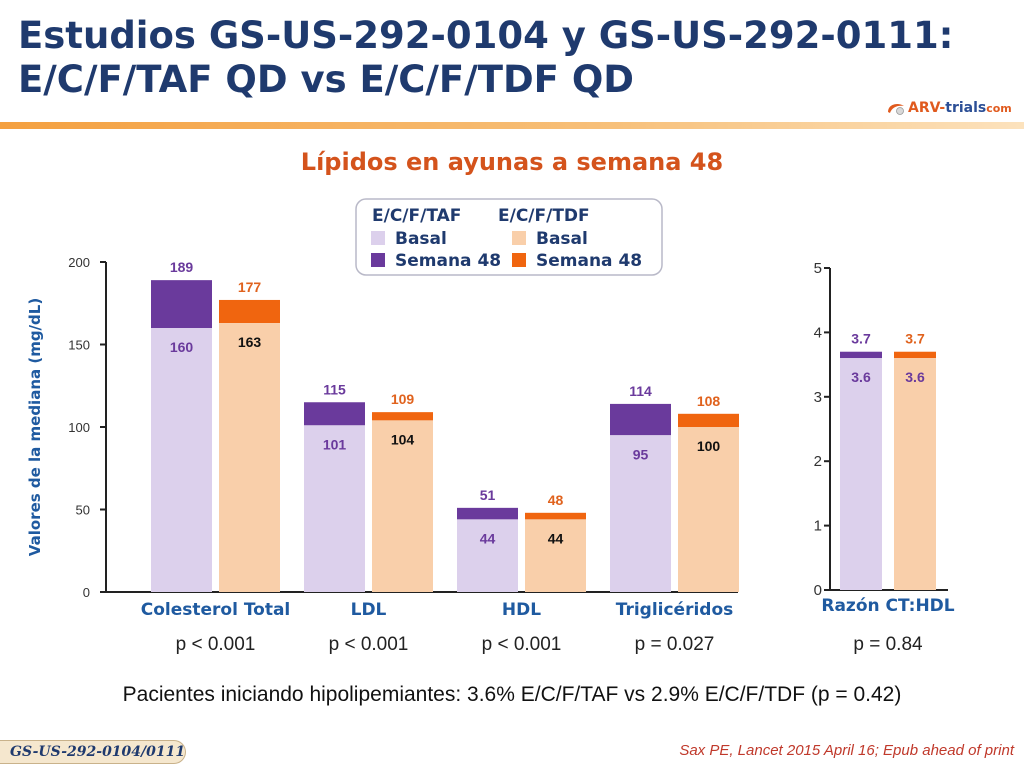  I want to click on bar-tdf-week48-colesterol-total, so click(249, 311).